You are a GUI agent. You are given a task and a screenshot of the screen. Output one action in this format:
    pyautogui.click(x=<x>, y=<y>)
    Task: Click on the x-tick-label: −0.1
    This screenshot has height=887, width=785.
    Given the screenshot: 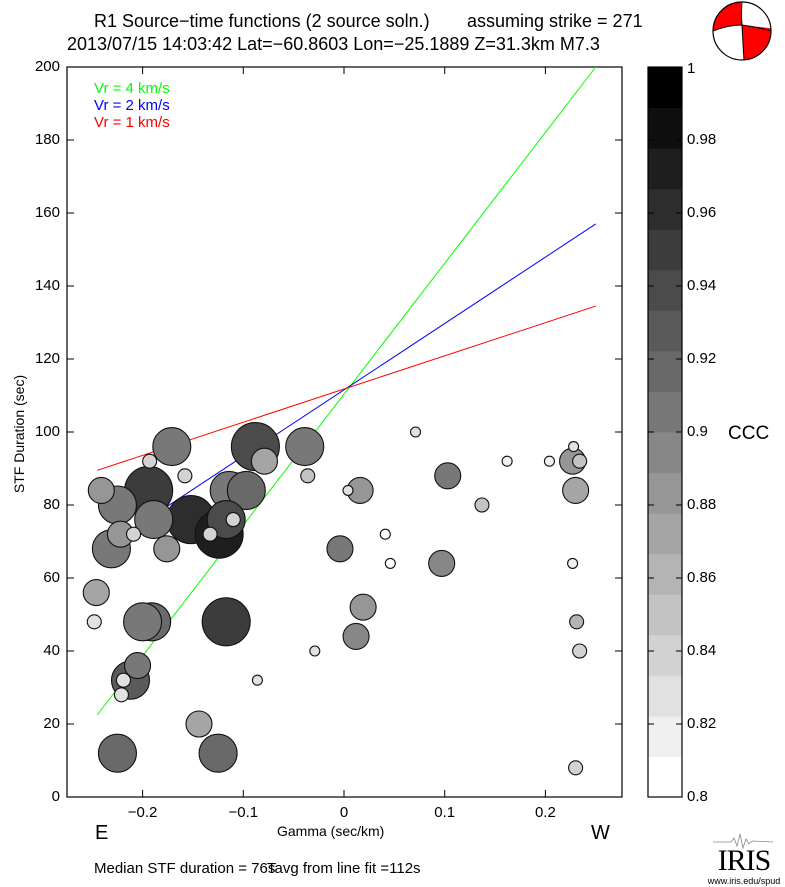 What is the action you would take?
    pyautogui.click(x=243, y=812)
    